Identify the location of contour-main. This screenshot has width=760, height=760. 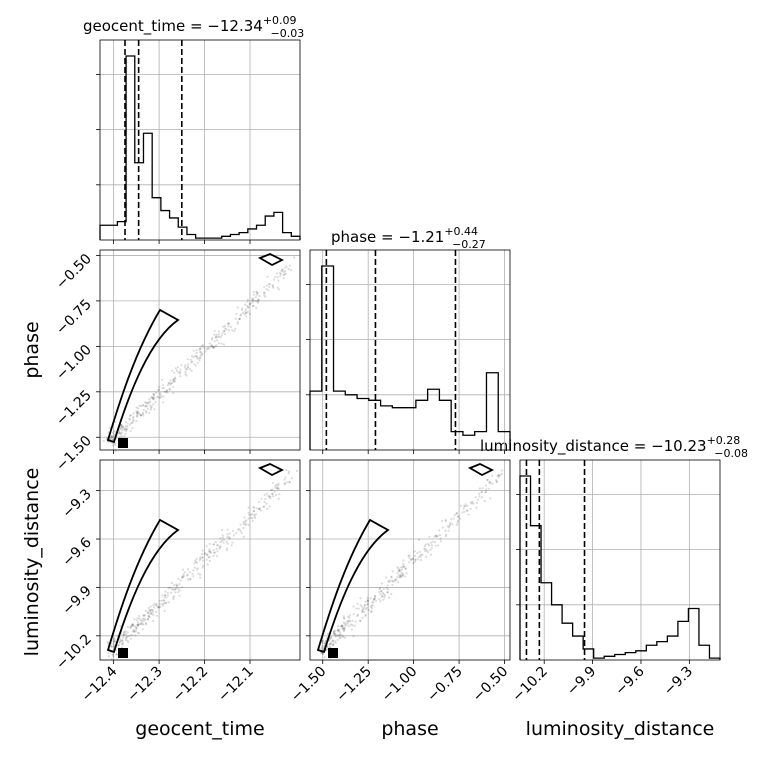
(353, 586).